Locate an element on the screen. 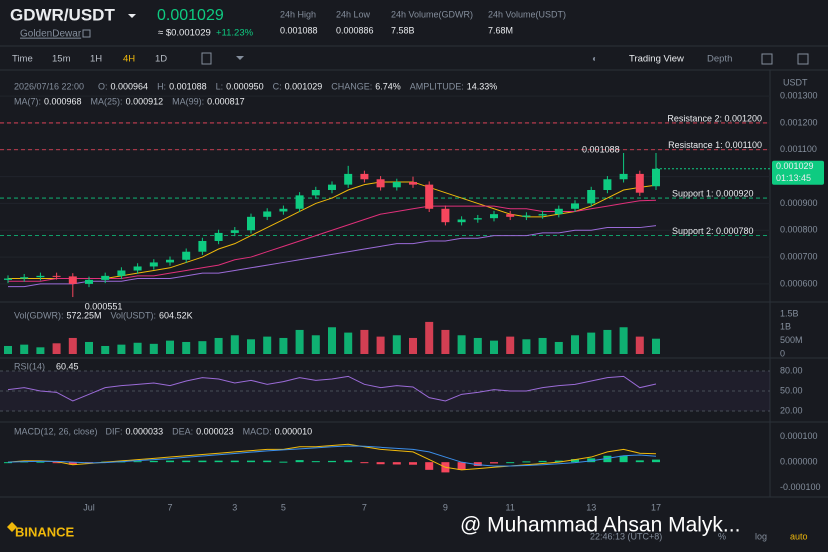 This screenshot has width=828, height=552. axis-unit: USDT is located at coordinates (795, 82).